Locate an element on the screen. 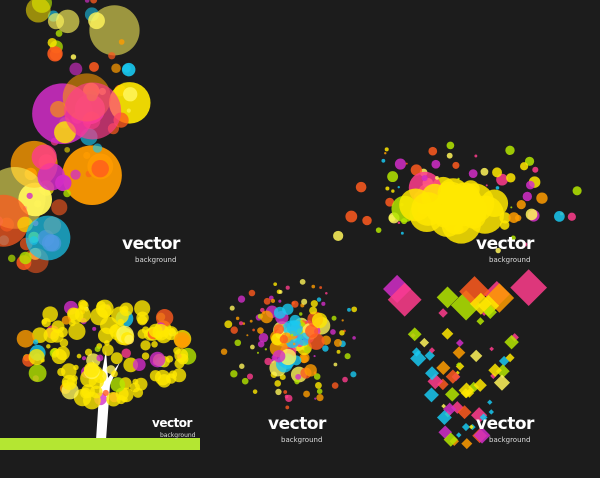 The width and height of the screenshot is (600, 478). label-title: vector is located at coordinates (172, 423).